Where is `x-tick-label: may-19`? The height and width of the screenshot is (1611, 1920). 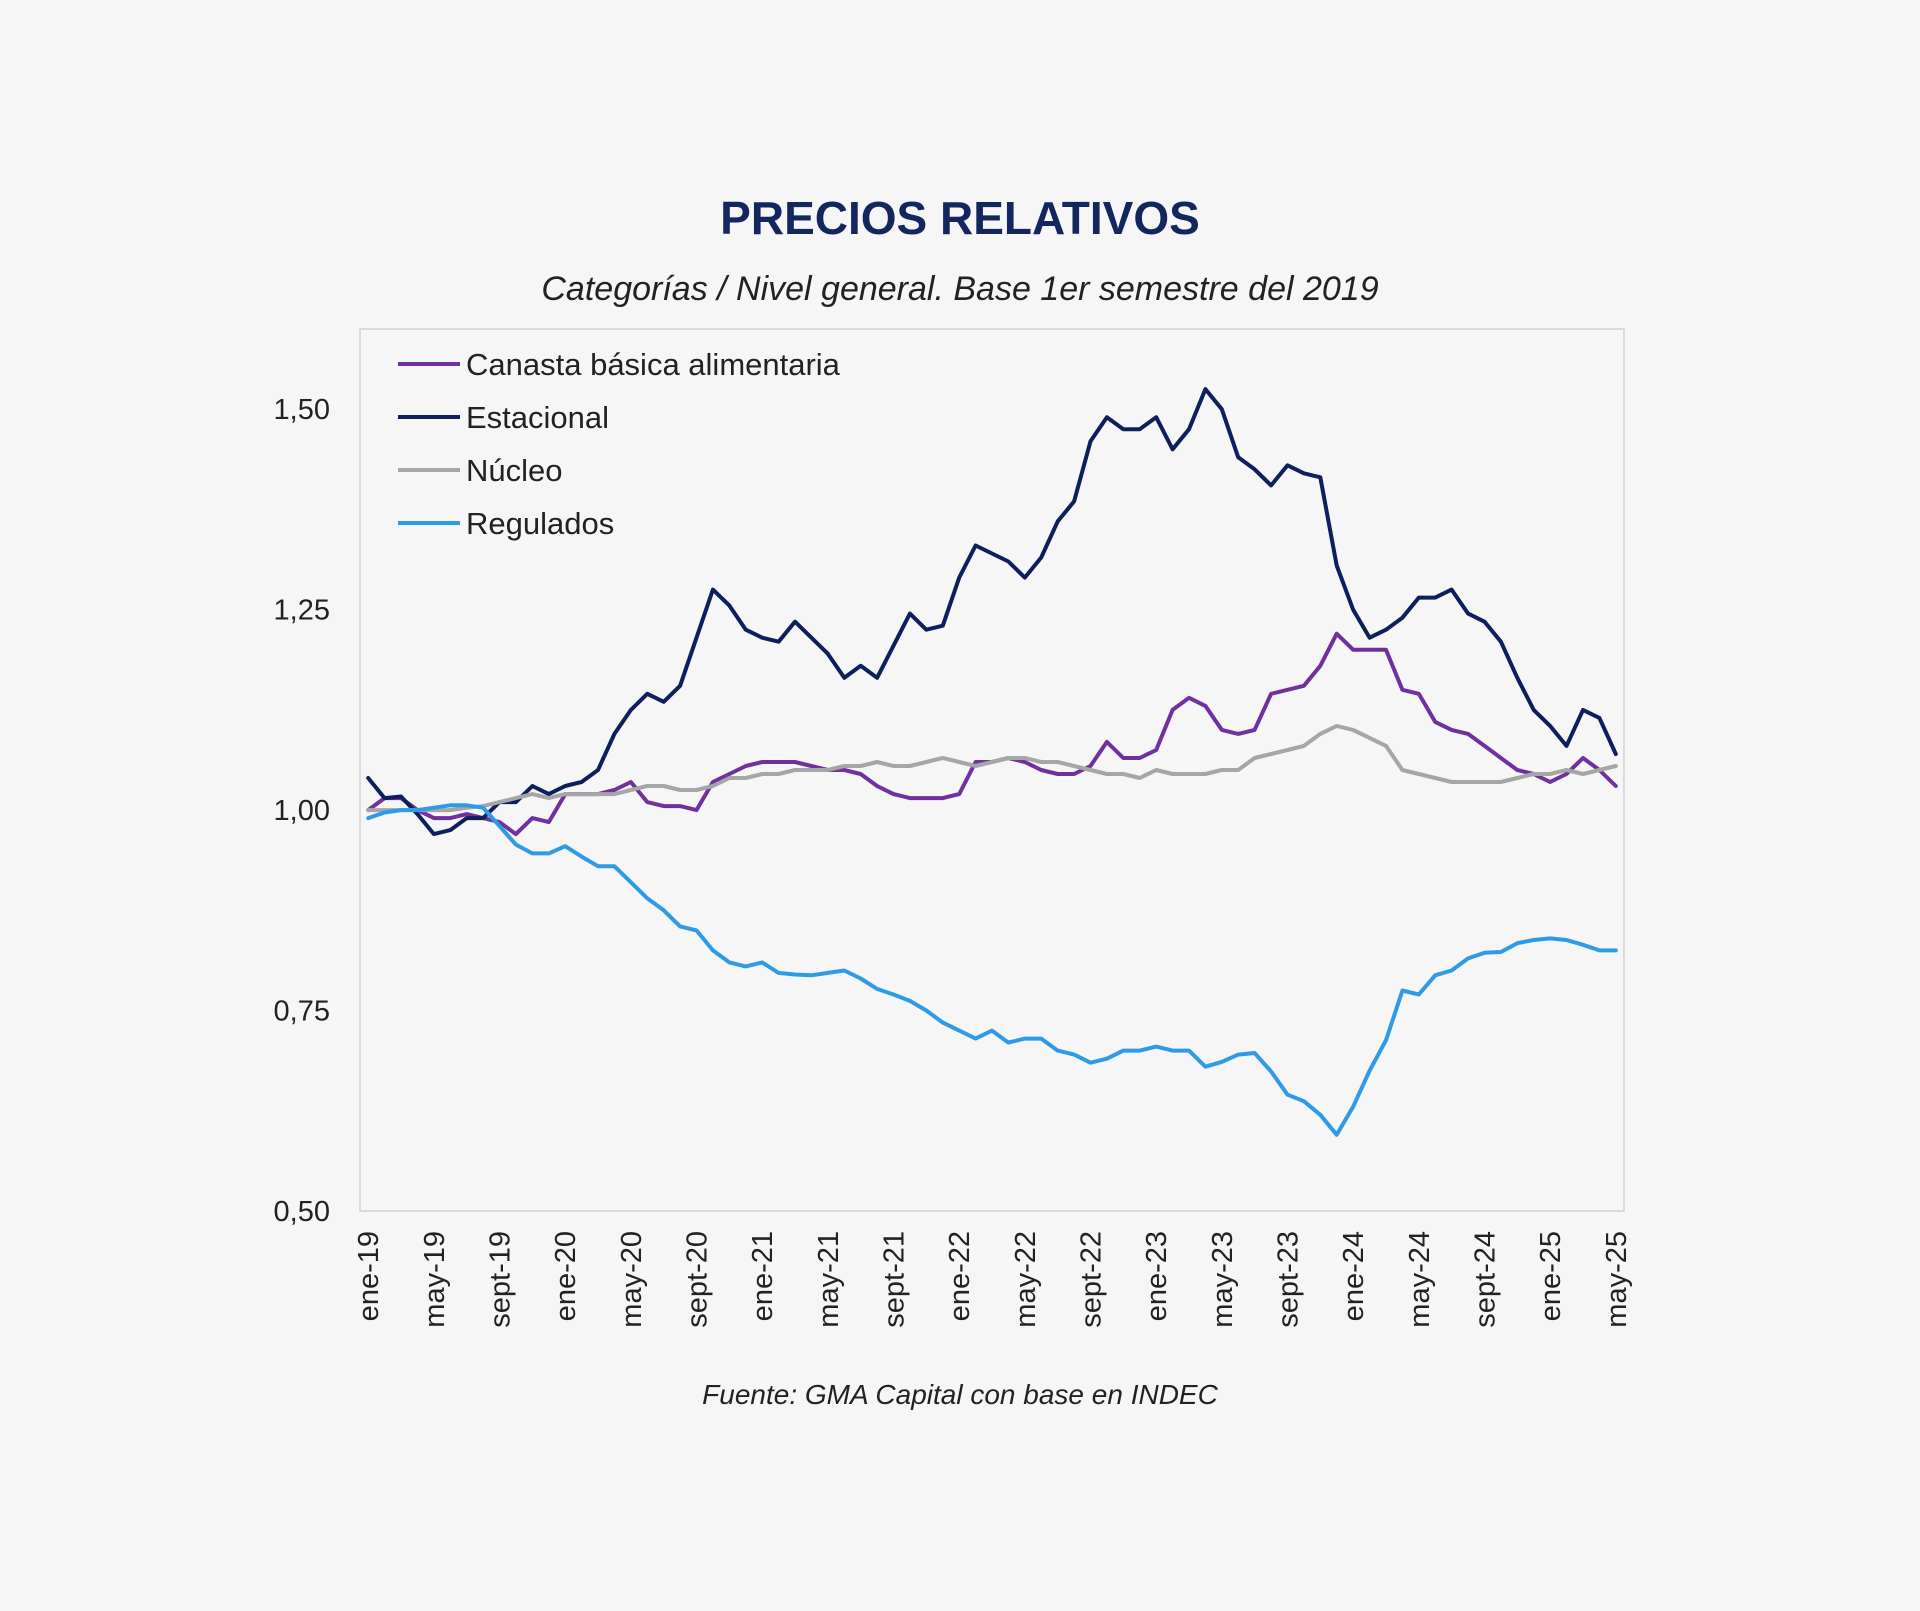
x-tick-label: may-19 is located at coordinates (435, 1279).